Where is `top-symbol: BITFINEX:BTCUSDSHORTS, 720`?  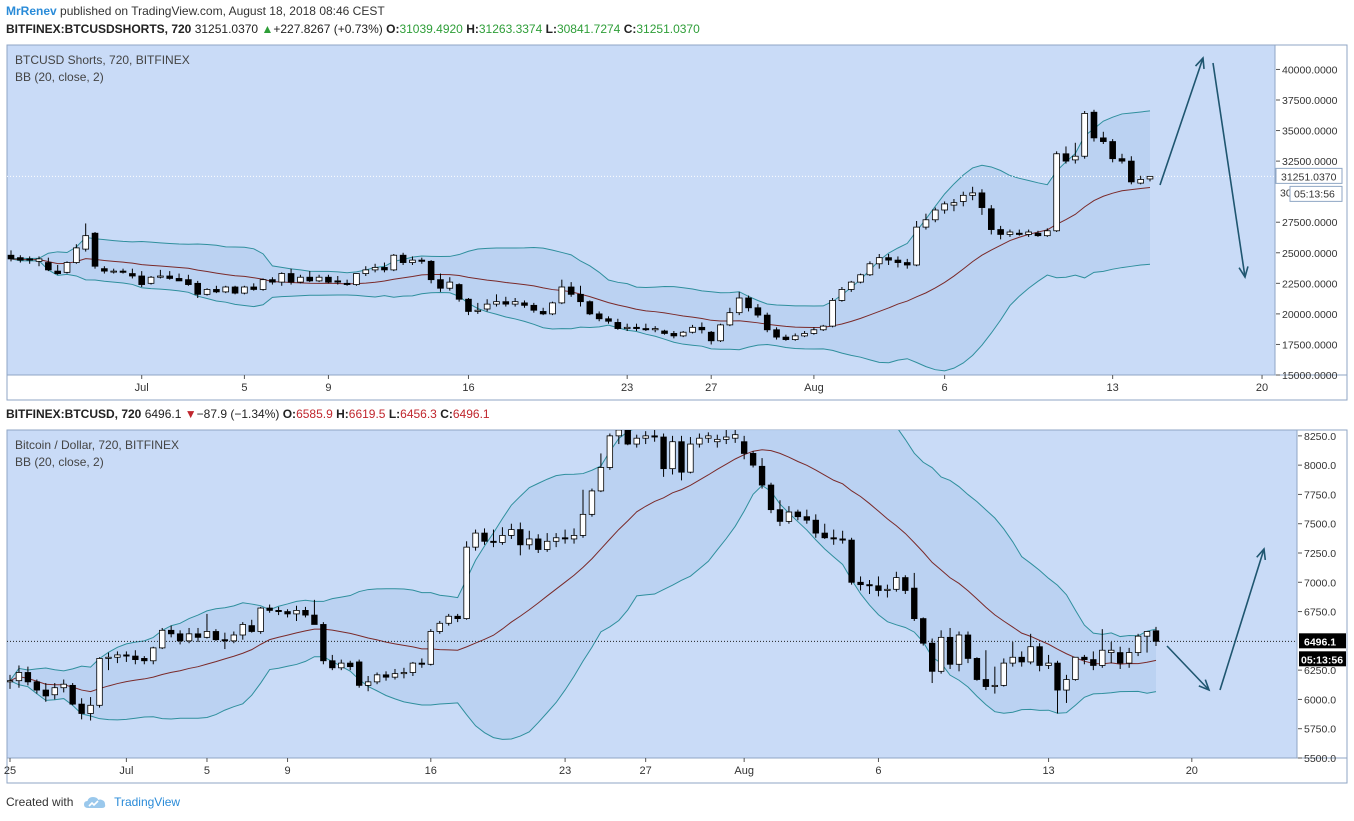
top-symbol: BITFINEX:BTCUSDSHORTS, 720 is located at coordinates (99, 29).